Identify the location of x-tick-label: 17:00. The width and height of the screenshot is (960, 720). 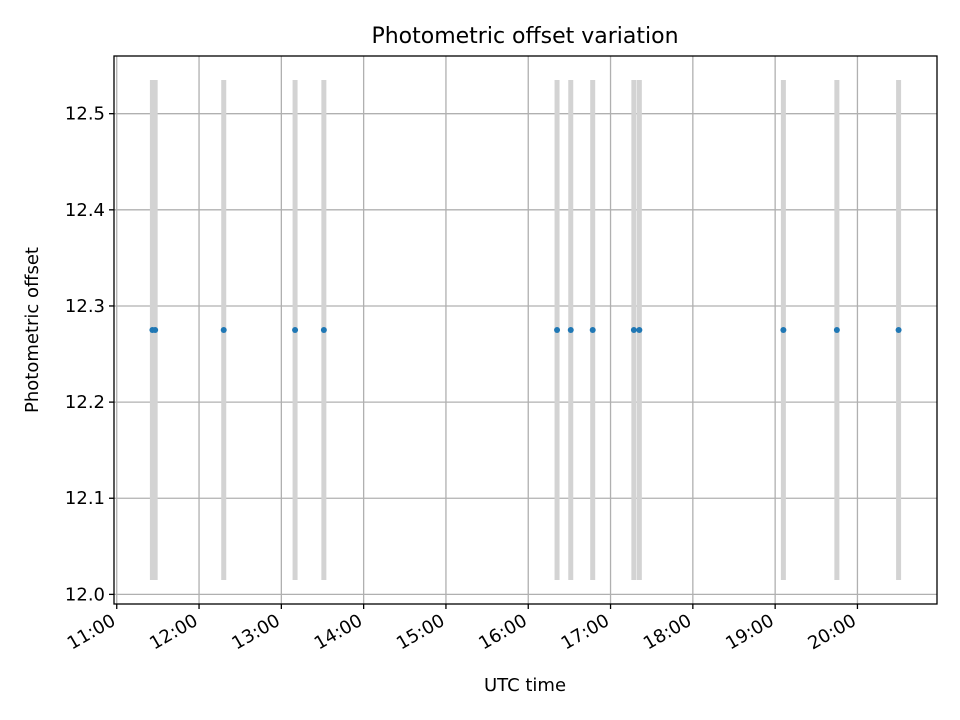
(585, 632).